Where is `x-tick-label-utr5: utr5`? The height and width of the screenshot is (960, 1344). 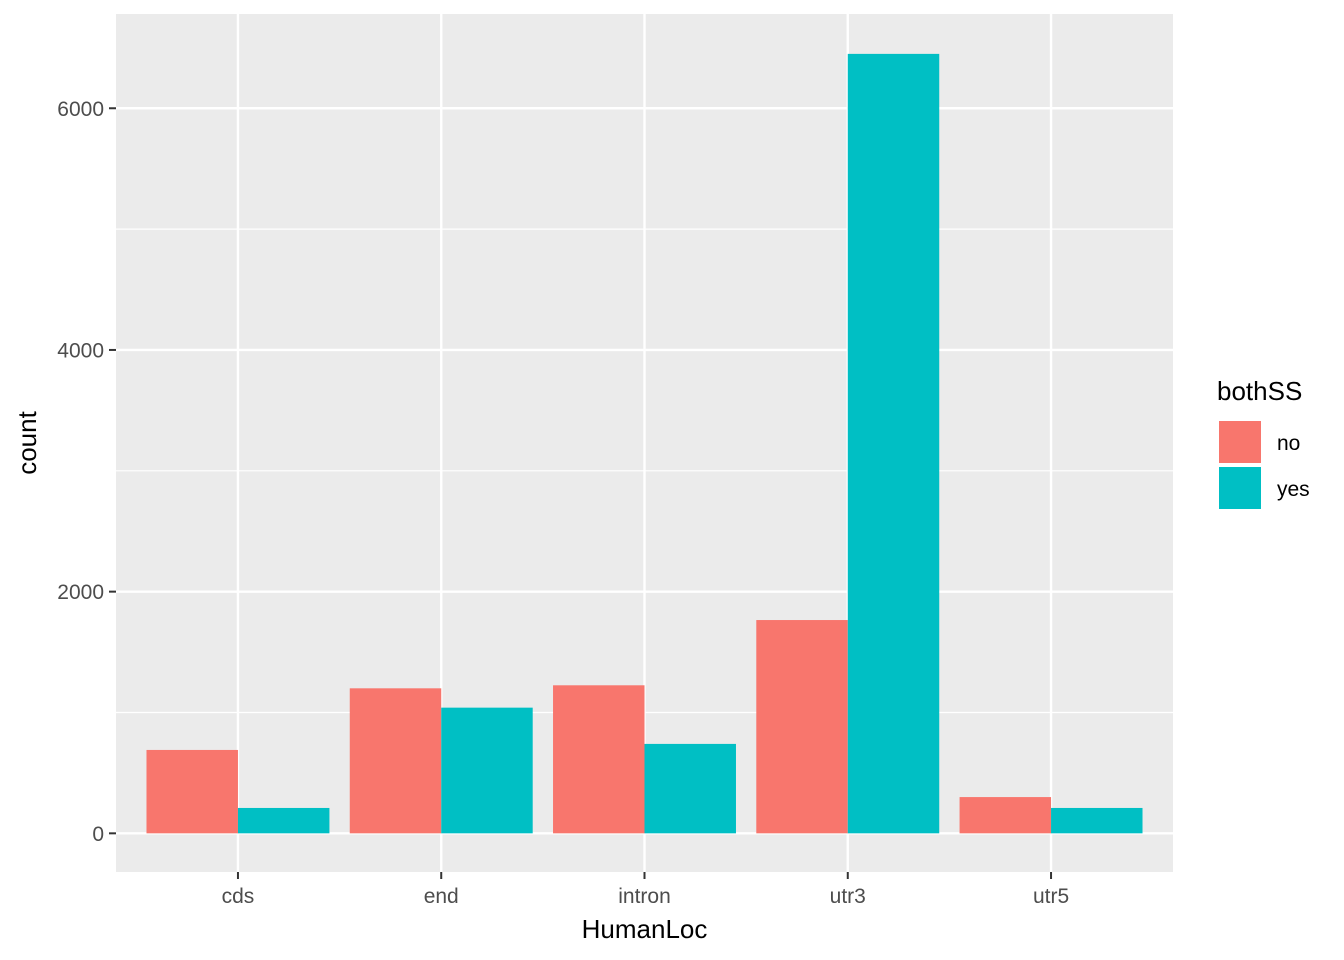 x-tick-label-utr5: utr5 is located at coordinates (1051, 896).